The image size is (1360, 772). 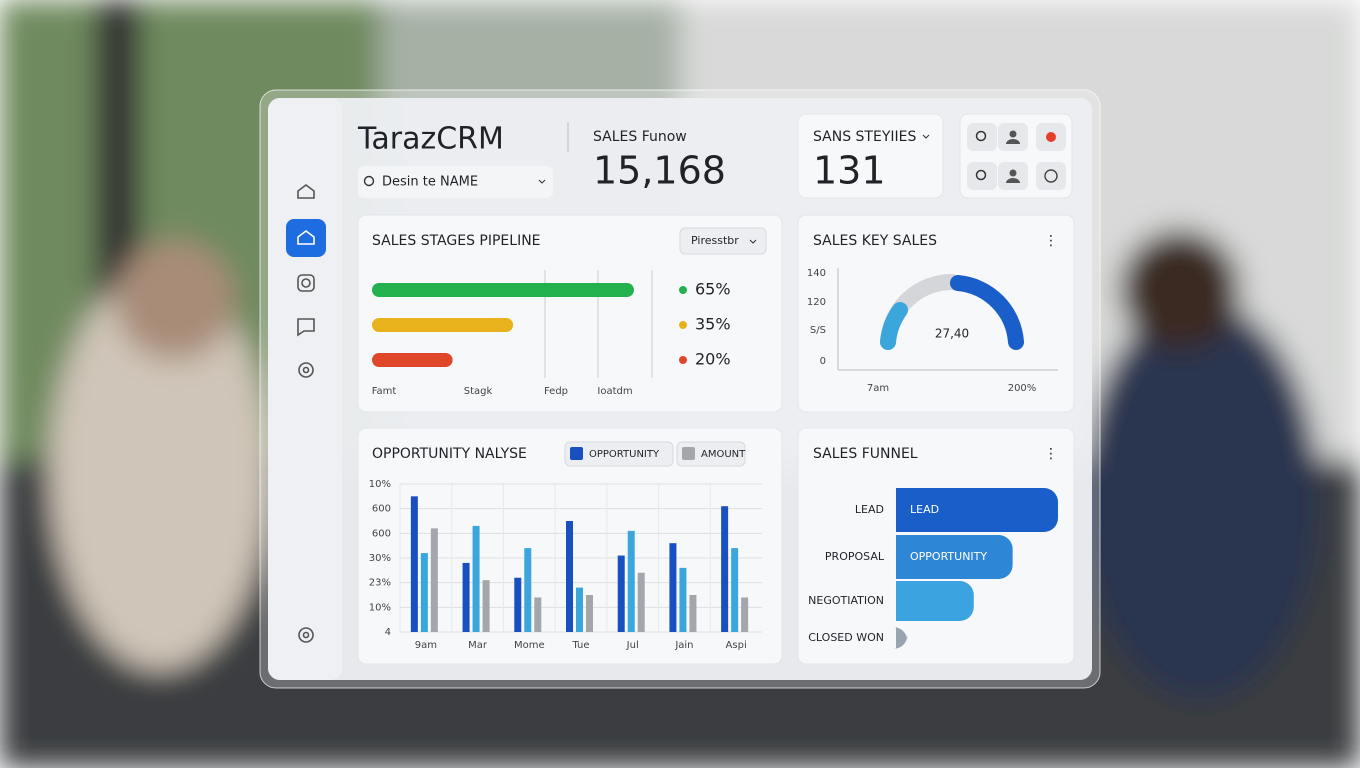 I want to click on x-label: Stagk, so click(x=478, y=391).